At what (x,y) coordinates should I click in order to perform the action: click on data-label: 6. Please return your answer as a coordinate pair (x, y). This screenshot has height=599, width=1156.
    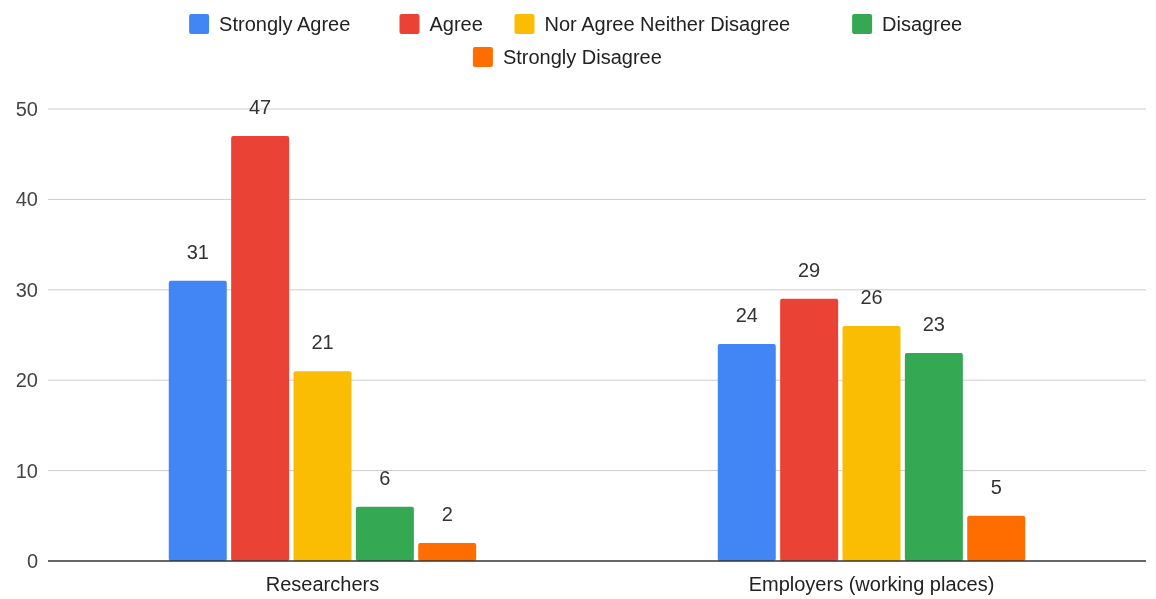
    Looking at the image, I should click on (385, 477).